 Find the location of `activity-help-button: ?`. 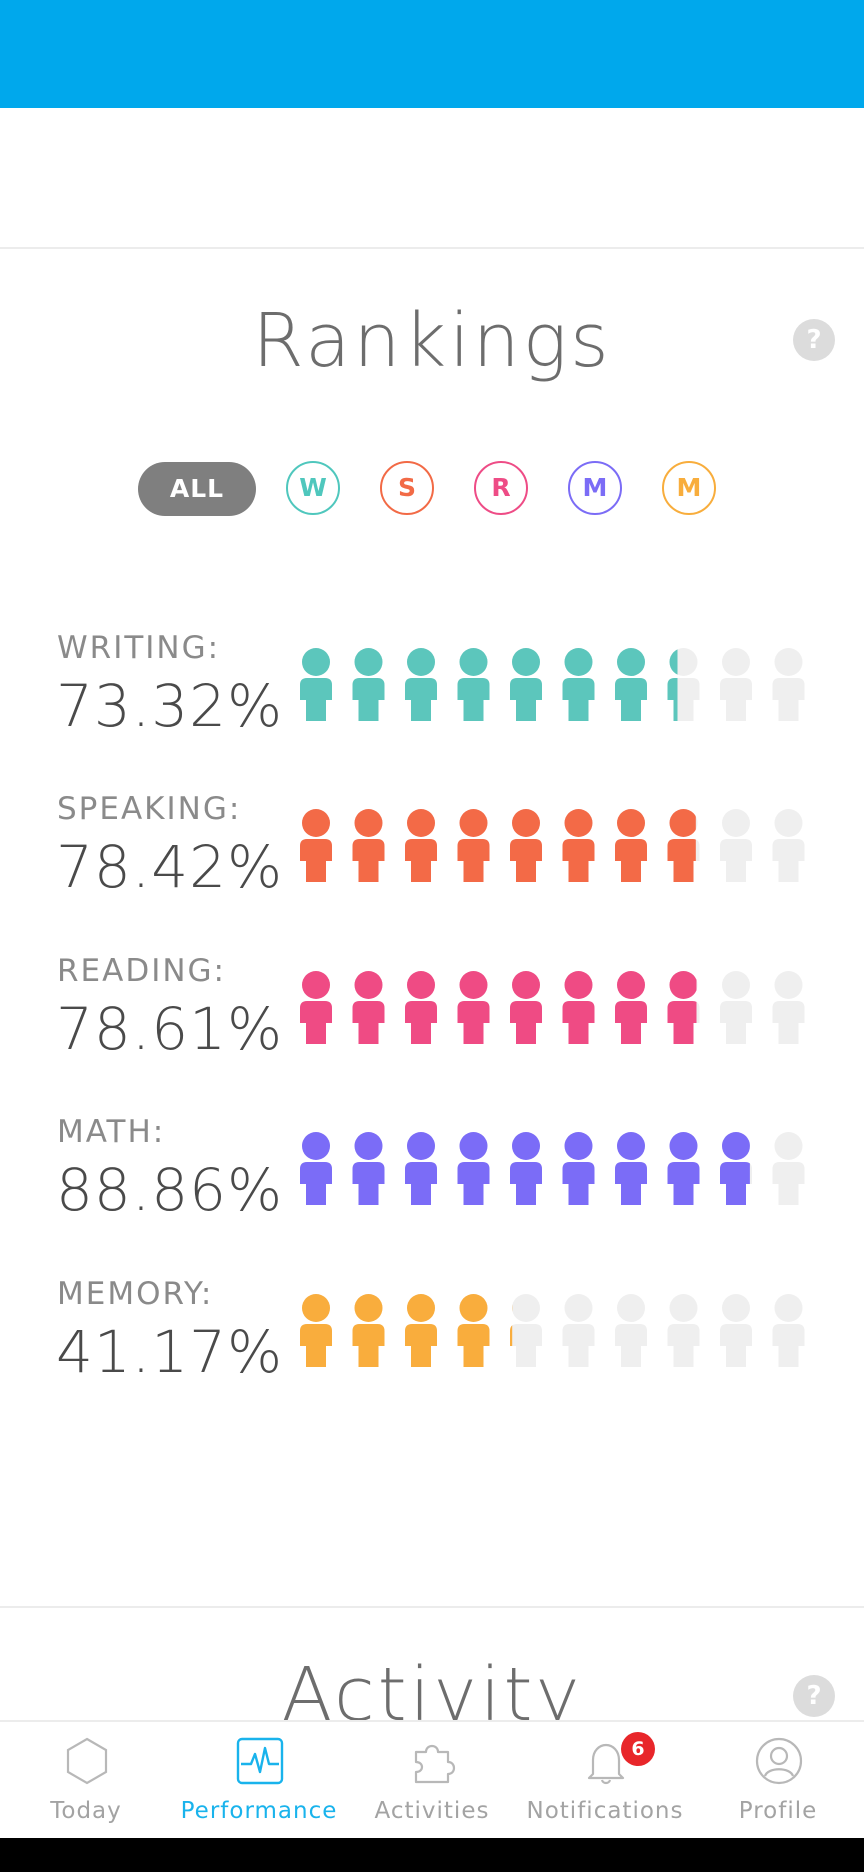

activity-help-button: ? is located at coordinates (814, 1696).